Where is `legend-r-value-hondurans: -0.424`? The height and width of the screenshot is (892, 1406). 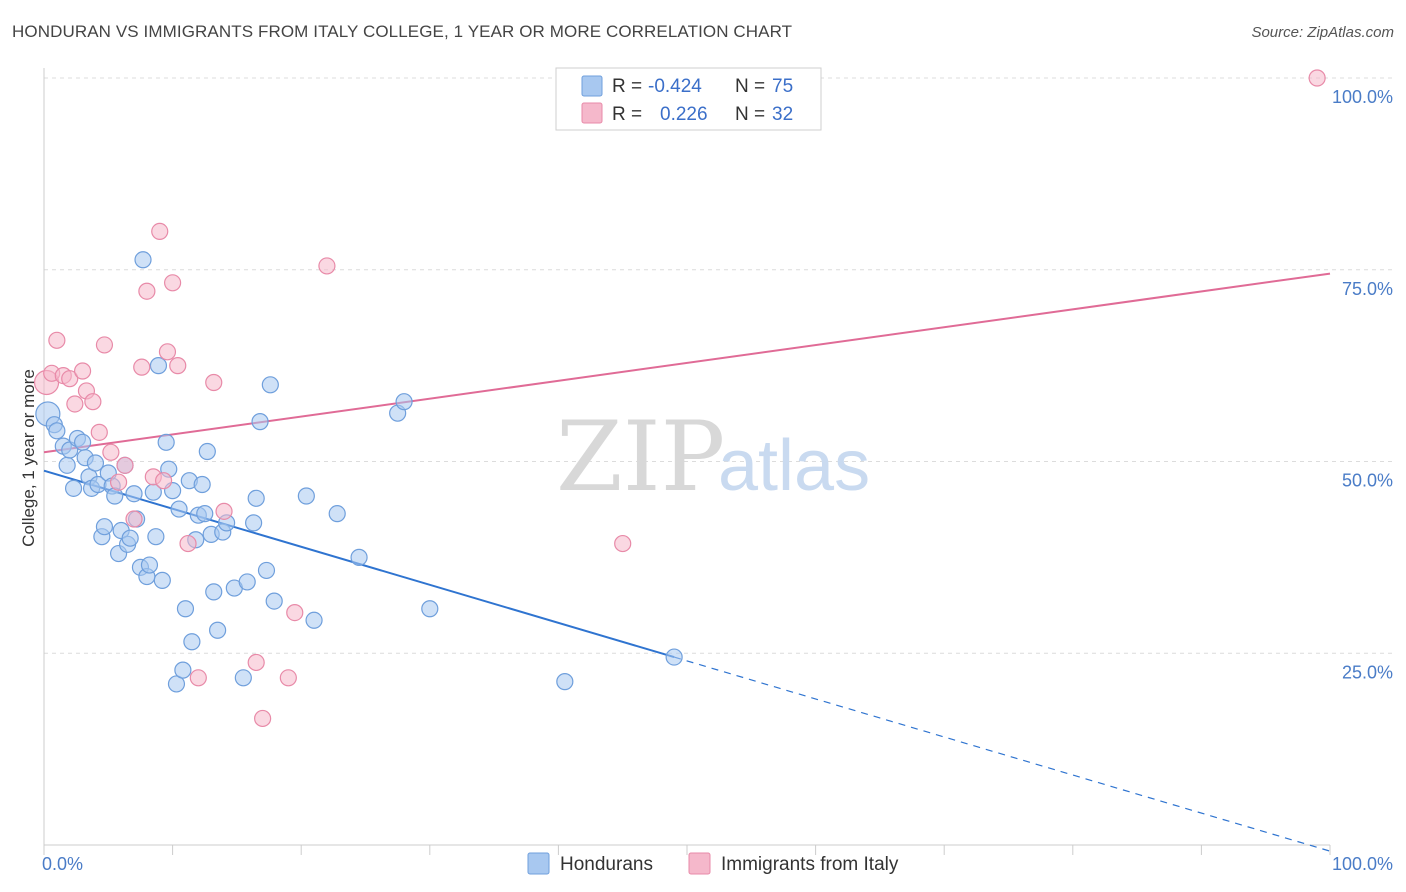
legend-r-value-hondurans: -0.424 is located at coordinates (675, 86).